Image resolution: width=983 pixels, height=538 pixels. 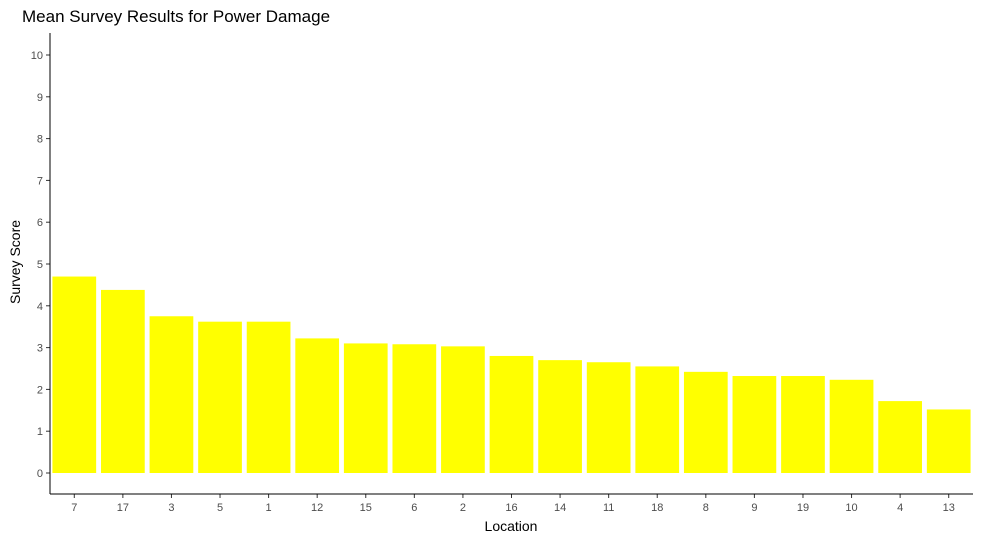 What do you see at coordinates (40, 223) in the screenshot?
I see `y-tick-label: 6` at bounding box center [40, 223].